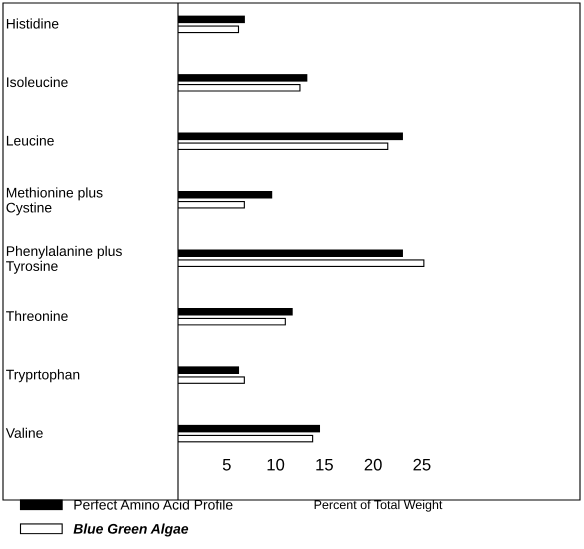  I want to click on y-tick-label: Tryprtophan, so click(43, 375).